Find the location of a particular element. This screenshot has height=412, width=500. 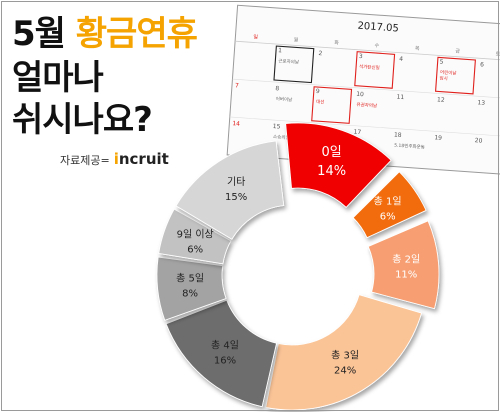

calendar-note: 임시 is located at coordinates (443, 79).